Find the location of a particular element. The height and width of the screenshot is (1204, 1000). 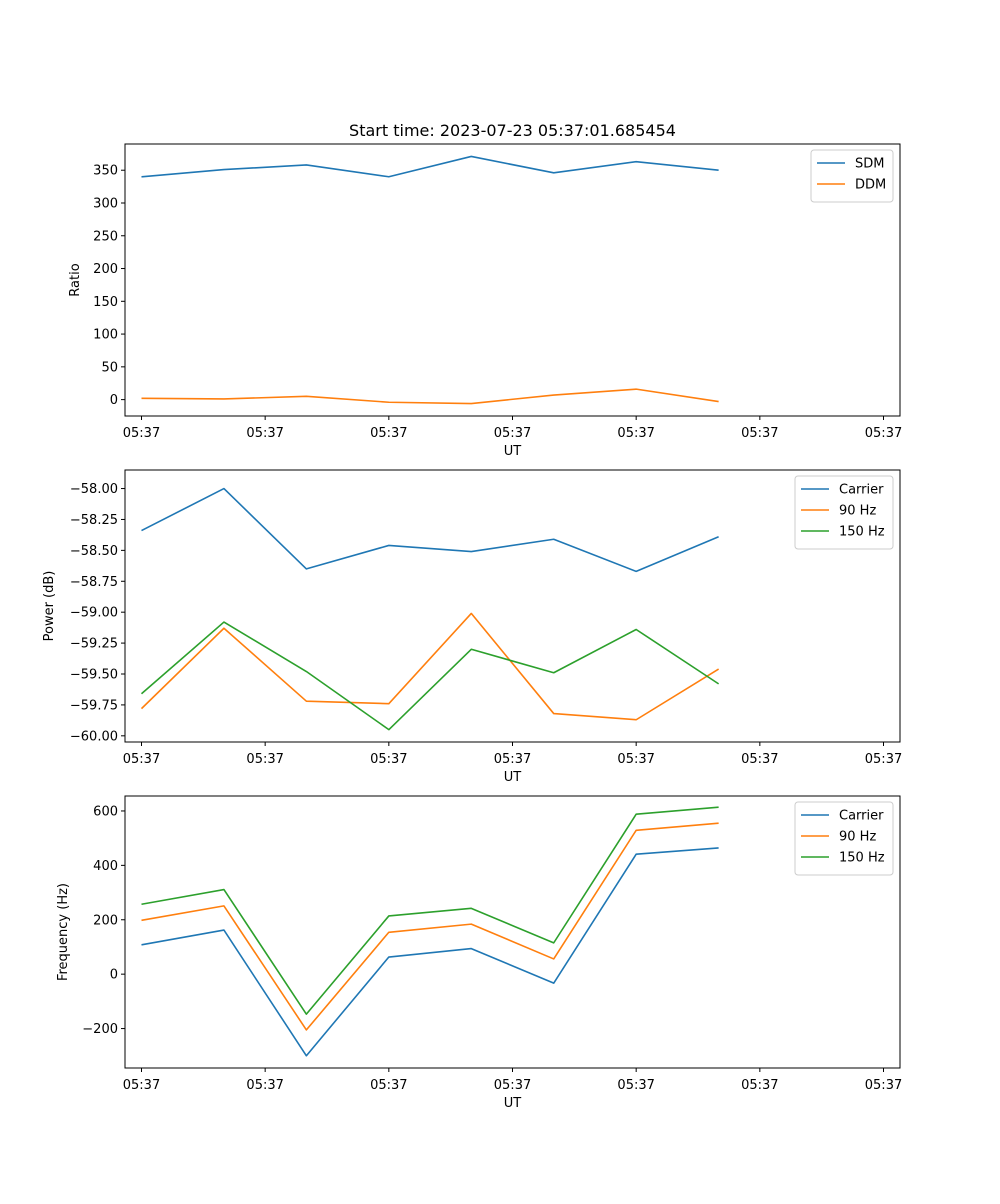

ratio-y-axis-label: Ratio is located at coordinates (75, 279).